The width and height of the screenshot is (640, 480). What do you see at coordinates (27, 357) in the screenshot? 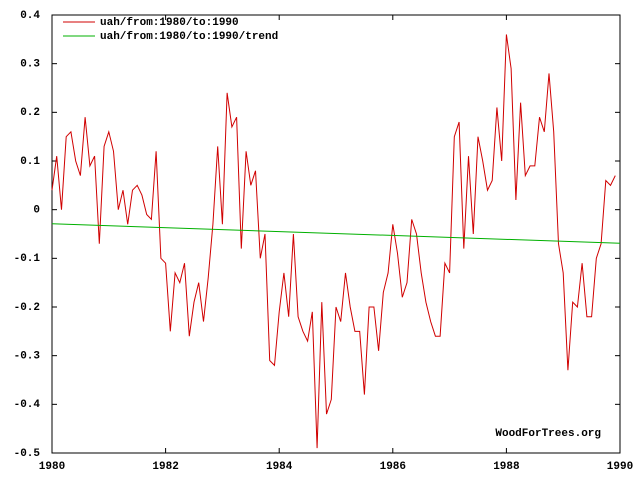
I see `y-tick-label: -0.3` at bounding box center [27, 357].